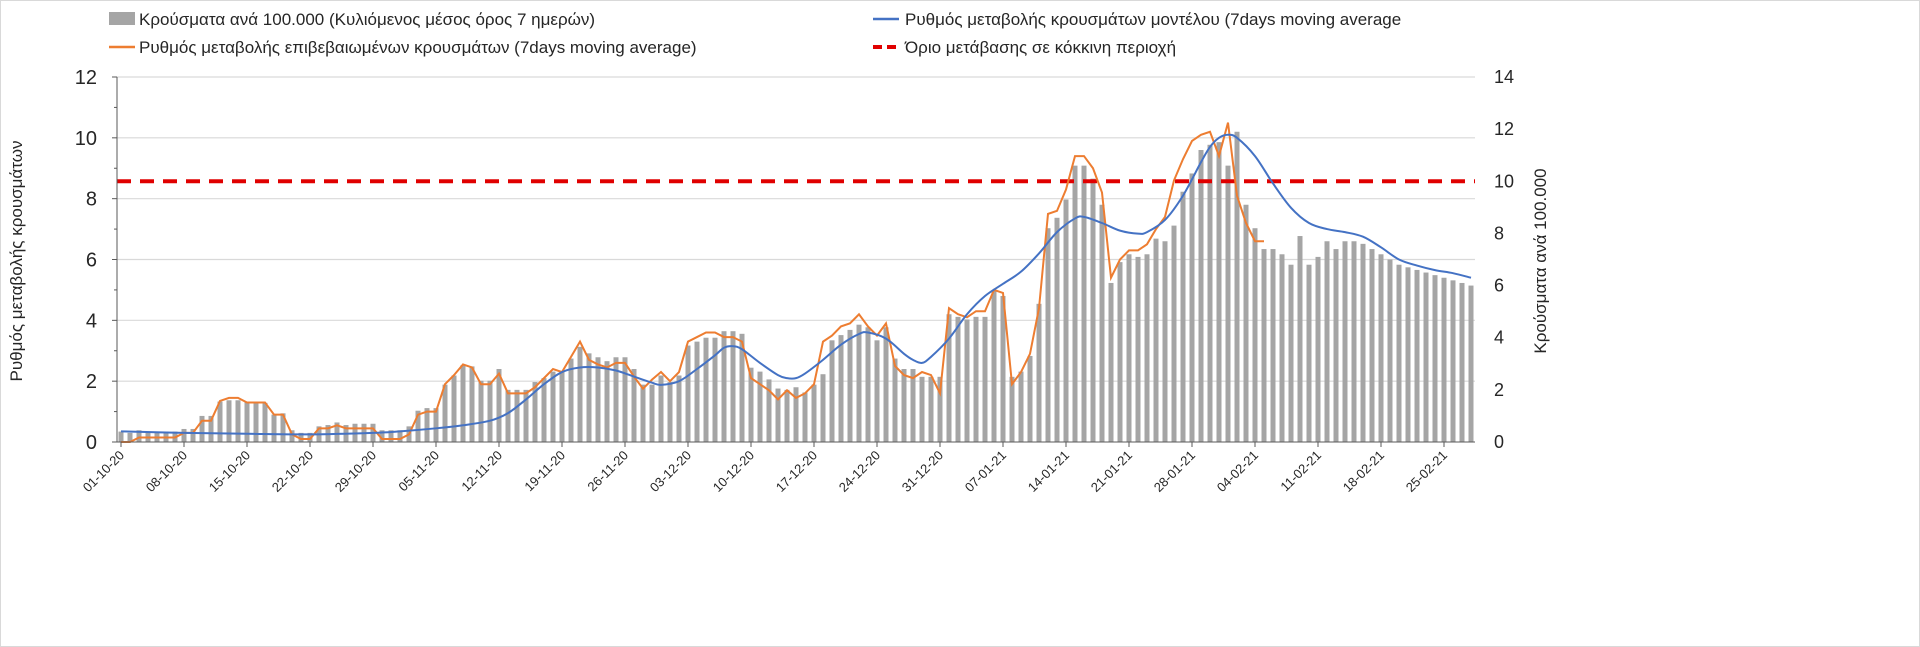 This screenshot has width=1920, height=647. I want to click on x-tick-label: 18-02-21, so click(1363, 471).